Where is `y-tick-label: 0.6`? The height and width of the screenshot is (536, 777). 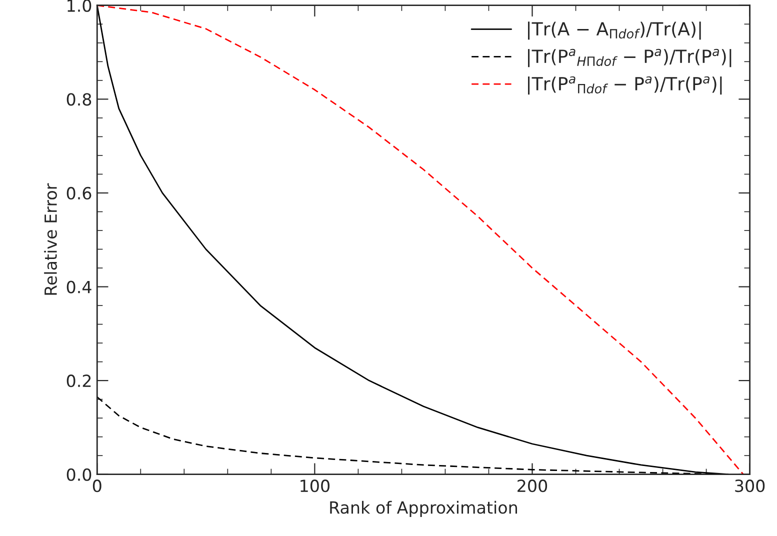 y-tick-label: 0.6 is located at coordinates (79, 193).